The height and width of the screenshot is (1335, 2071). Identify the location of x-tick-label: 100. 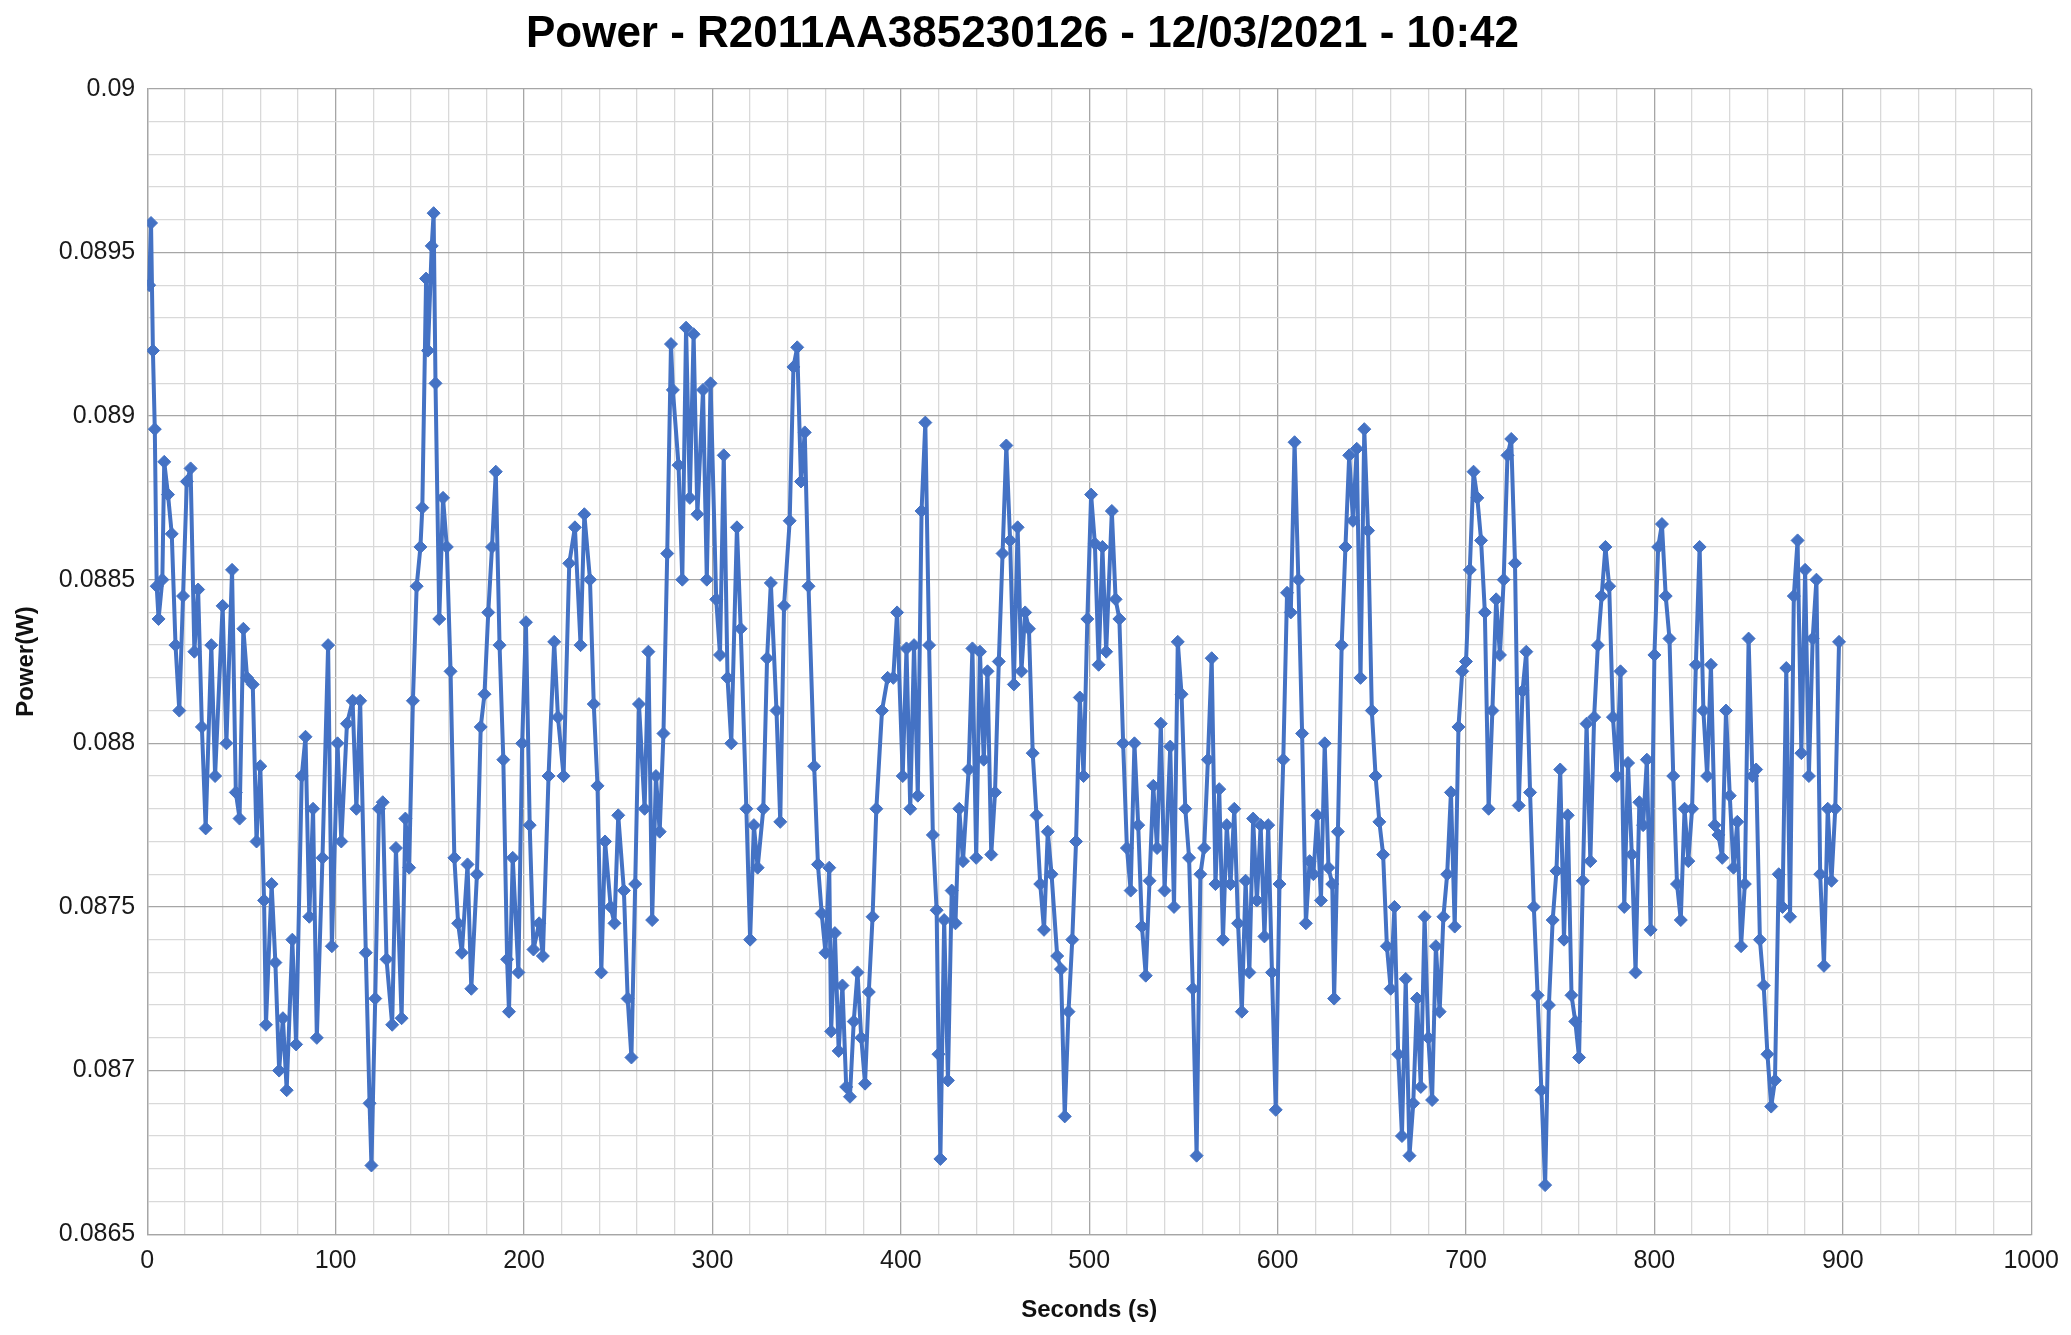
(335, 1259).